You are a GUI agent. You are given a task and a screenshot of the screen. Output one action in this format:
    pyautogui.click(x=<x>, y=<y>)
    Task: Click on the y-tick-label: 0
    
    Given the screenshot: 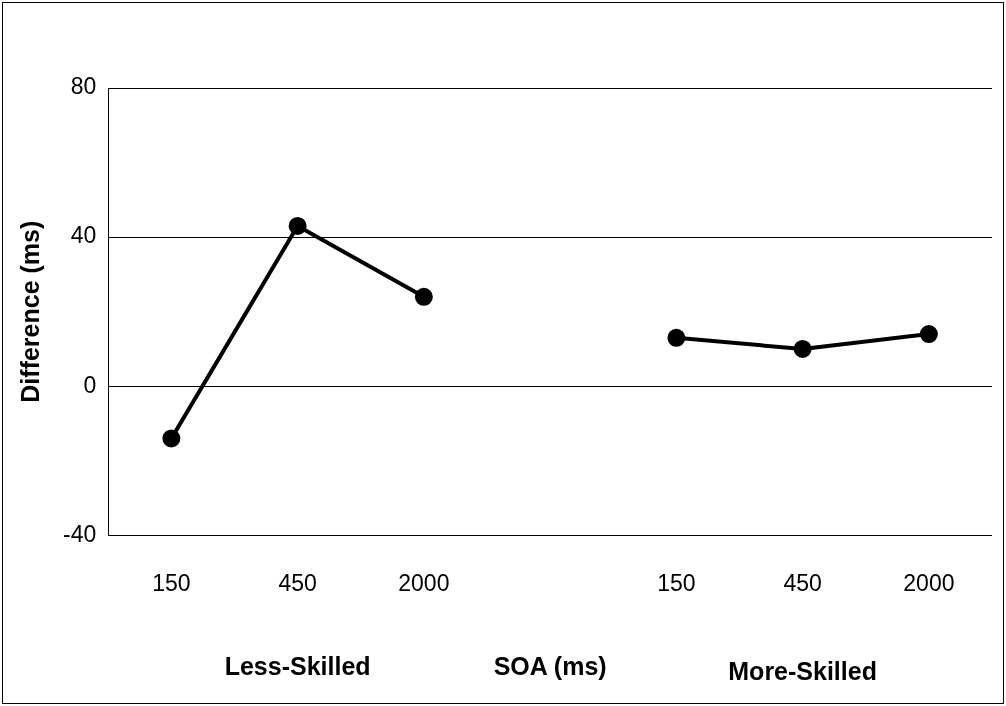 What is the action you would take?
    pyautogui.click(x=90, y=384)
    